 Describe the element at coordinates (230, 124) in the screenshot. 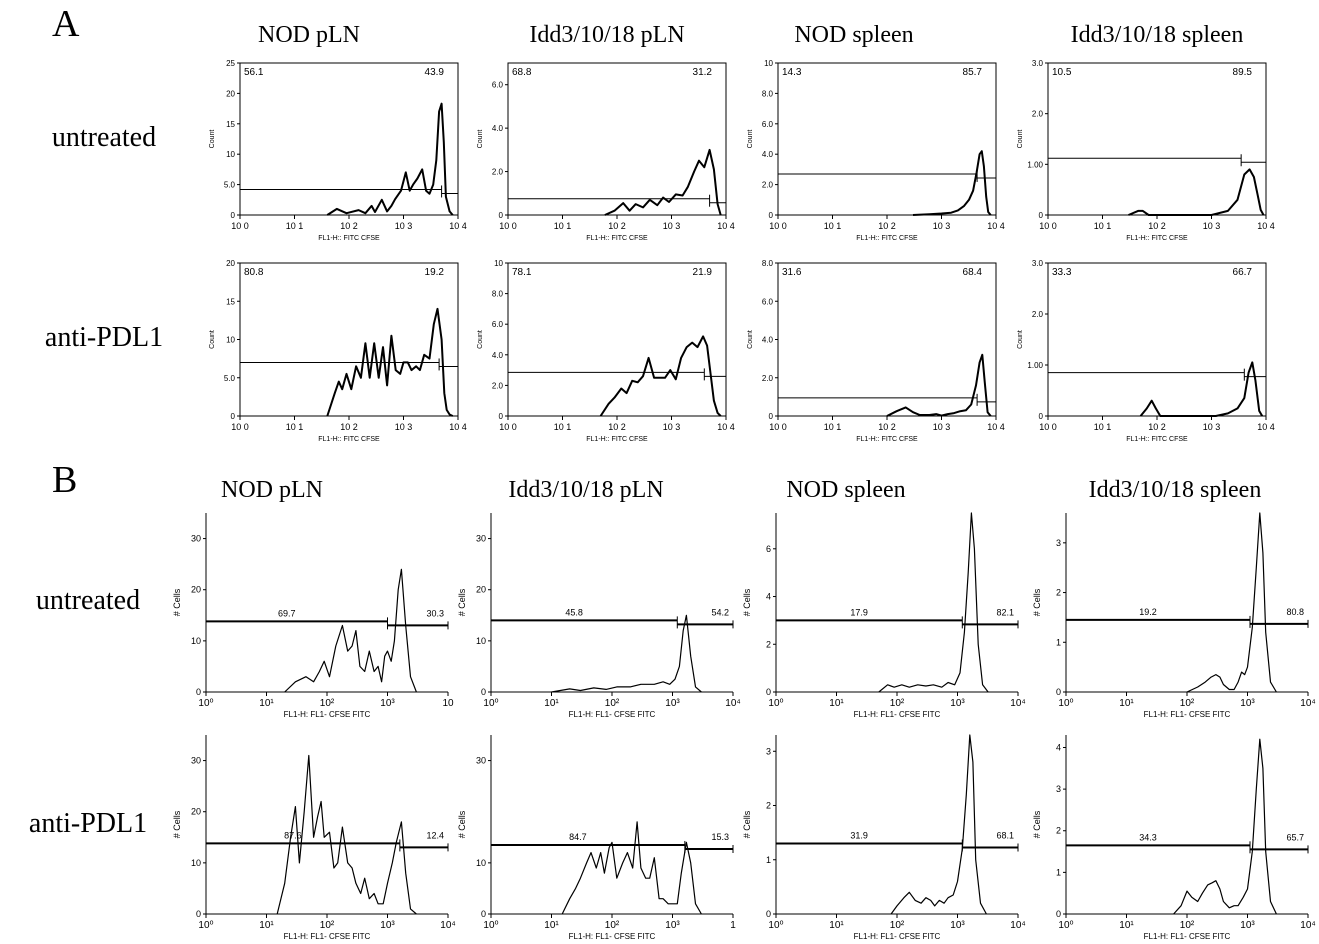

I see `y-tick-label: 15` at that location.